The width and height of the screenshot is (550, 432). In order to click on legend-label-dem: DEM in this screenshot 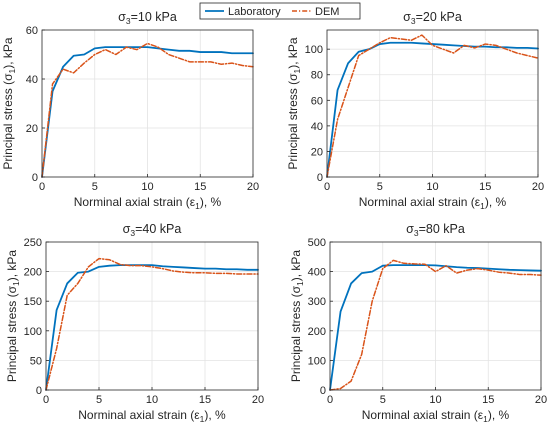, I will do `click(327, 12)`.